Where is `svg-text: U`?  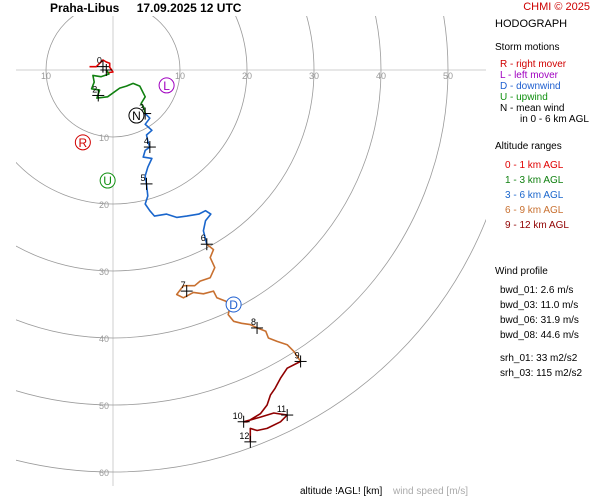
svg-text: U is located at coordinates (107, 181).